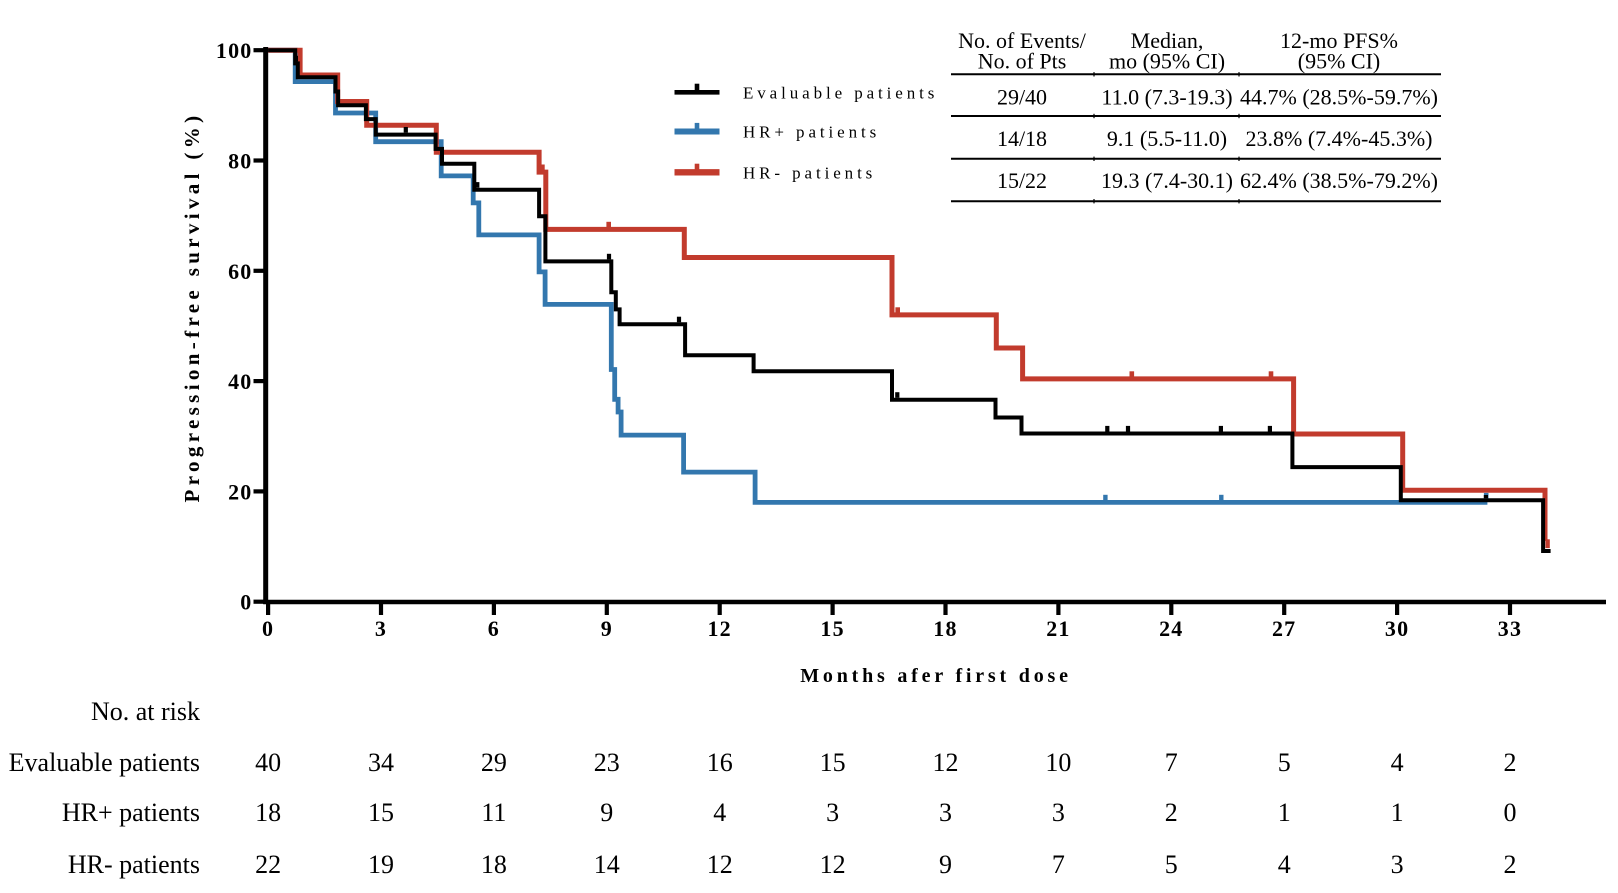  What do you see at coordinates (1022, 97) in the screenshot?
I see `svg-text: 29/40` at bounding box center [1022, 97].